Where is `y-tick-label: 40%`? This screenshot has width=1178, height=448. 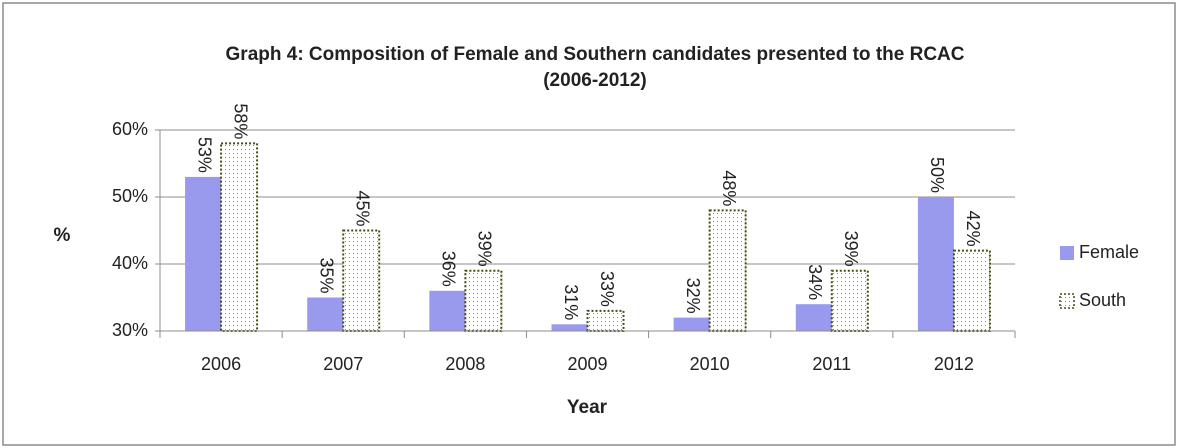 y-tick-label: 40% is located at coordinates (130, 263).